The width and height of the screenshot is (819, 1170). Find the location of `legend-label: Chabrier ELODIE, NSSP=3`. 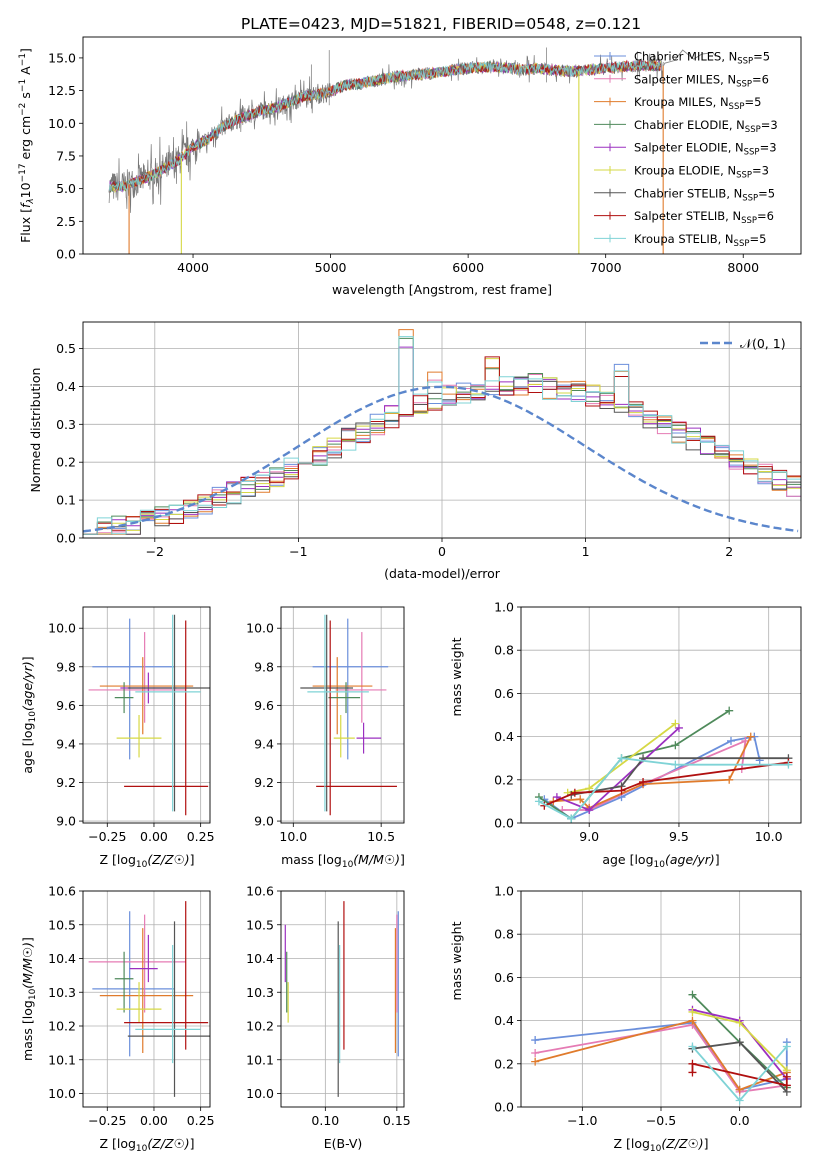

legend-label: Chabrier ELODIE, NSSP=3 is located at coordinates (706, 126).